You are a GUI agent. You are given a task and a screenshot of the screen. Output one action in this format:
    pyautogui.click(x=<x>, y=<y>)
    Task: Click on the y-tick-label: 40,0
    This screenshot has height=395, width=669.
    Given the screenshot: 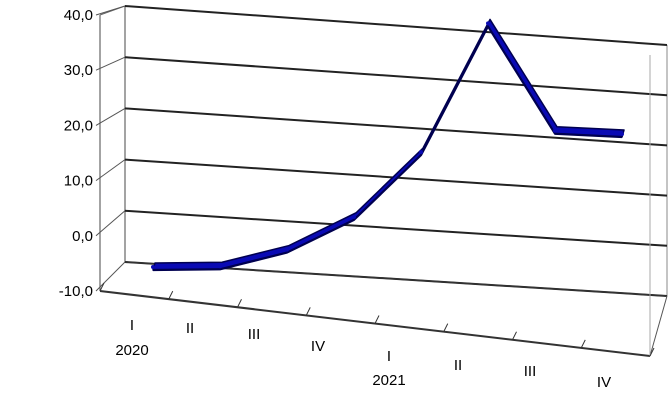 What is the action you would take?
    pyautogui.click(x=78, y=15)
    